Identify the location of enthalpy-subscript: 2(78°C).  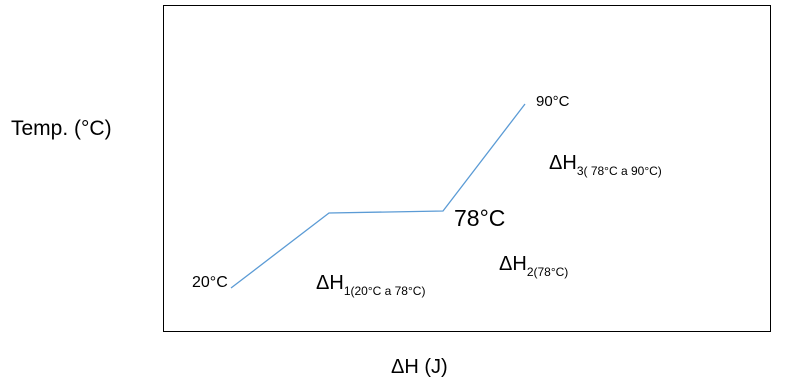
(547, 272).